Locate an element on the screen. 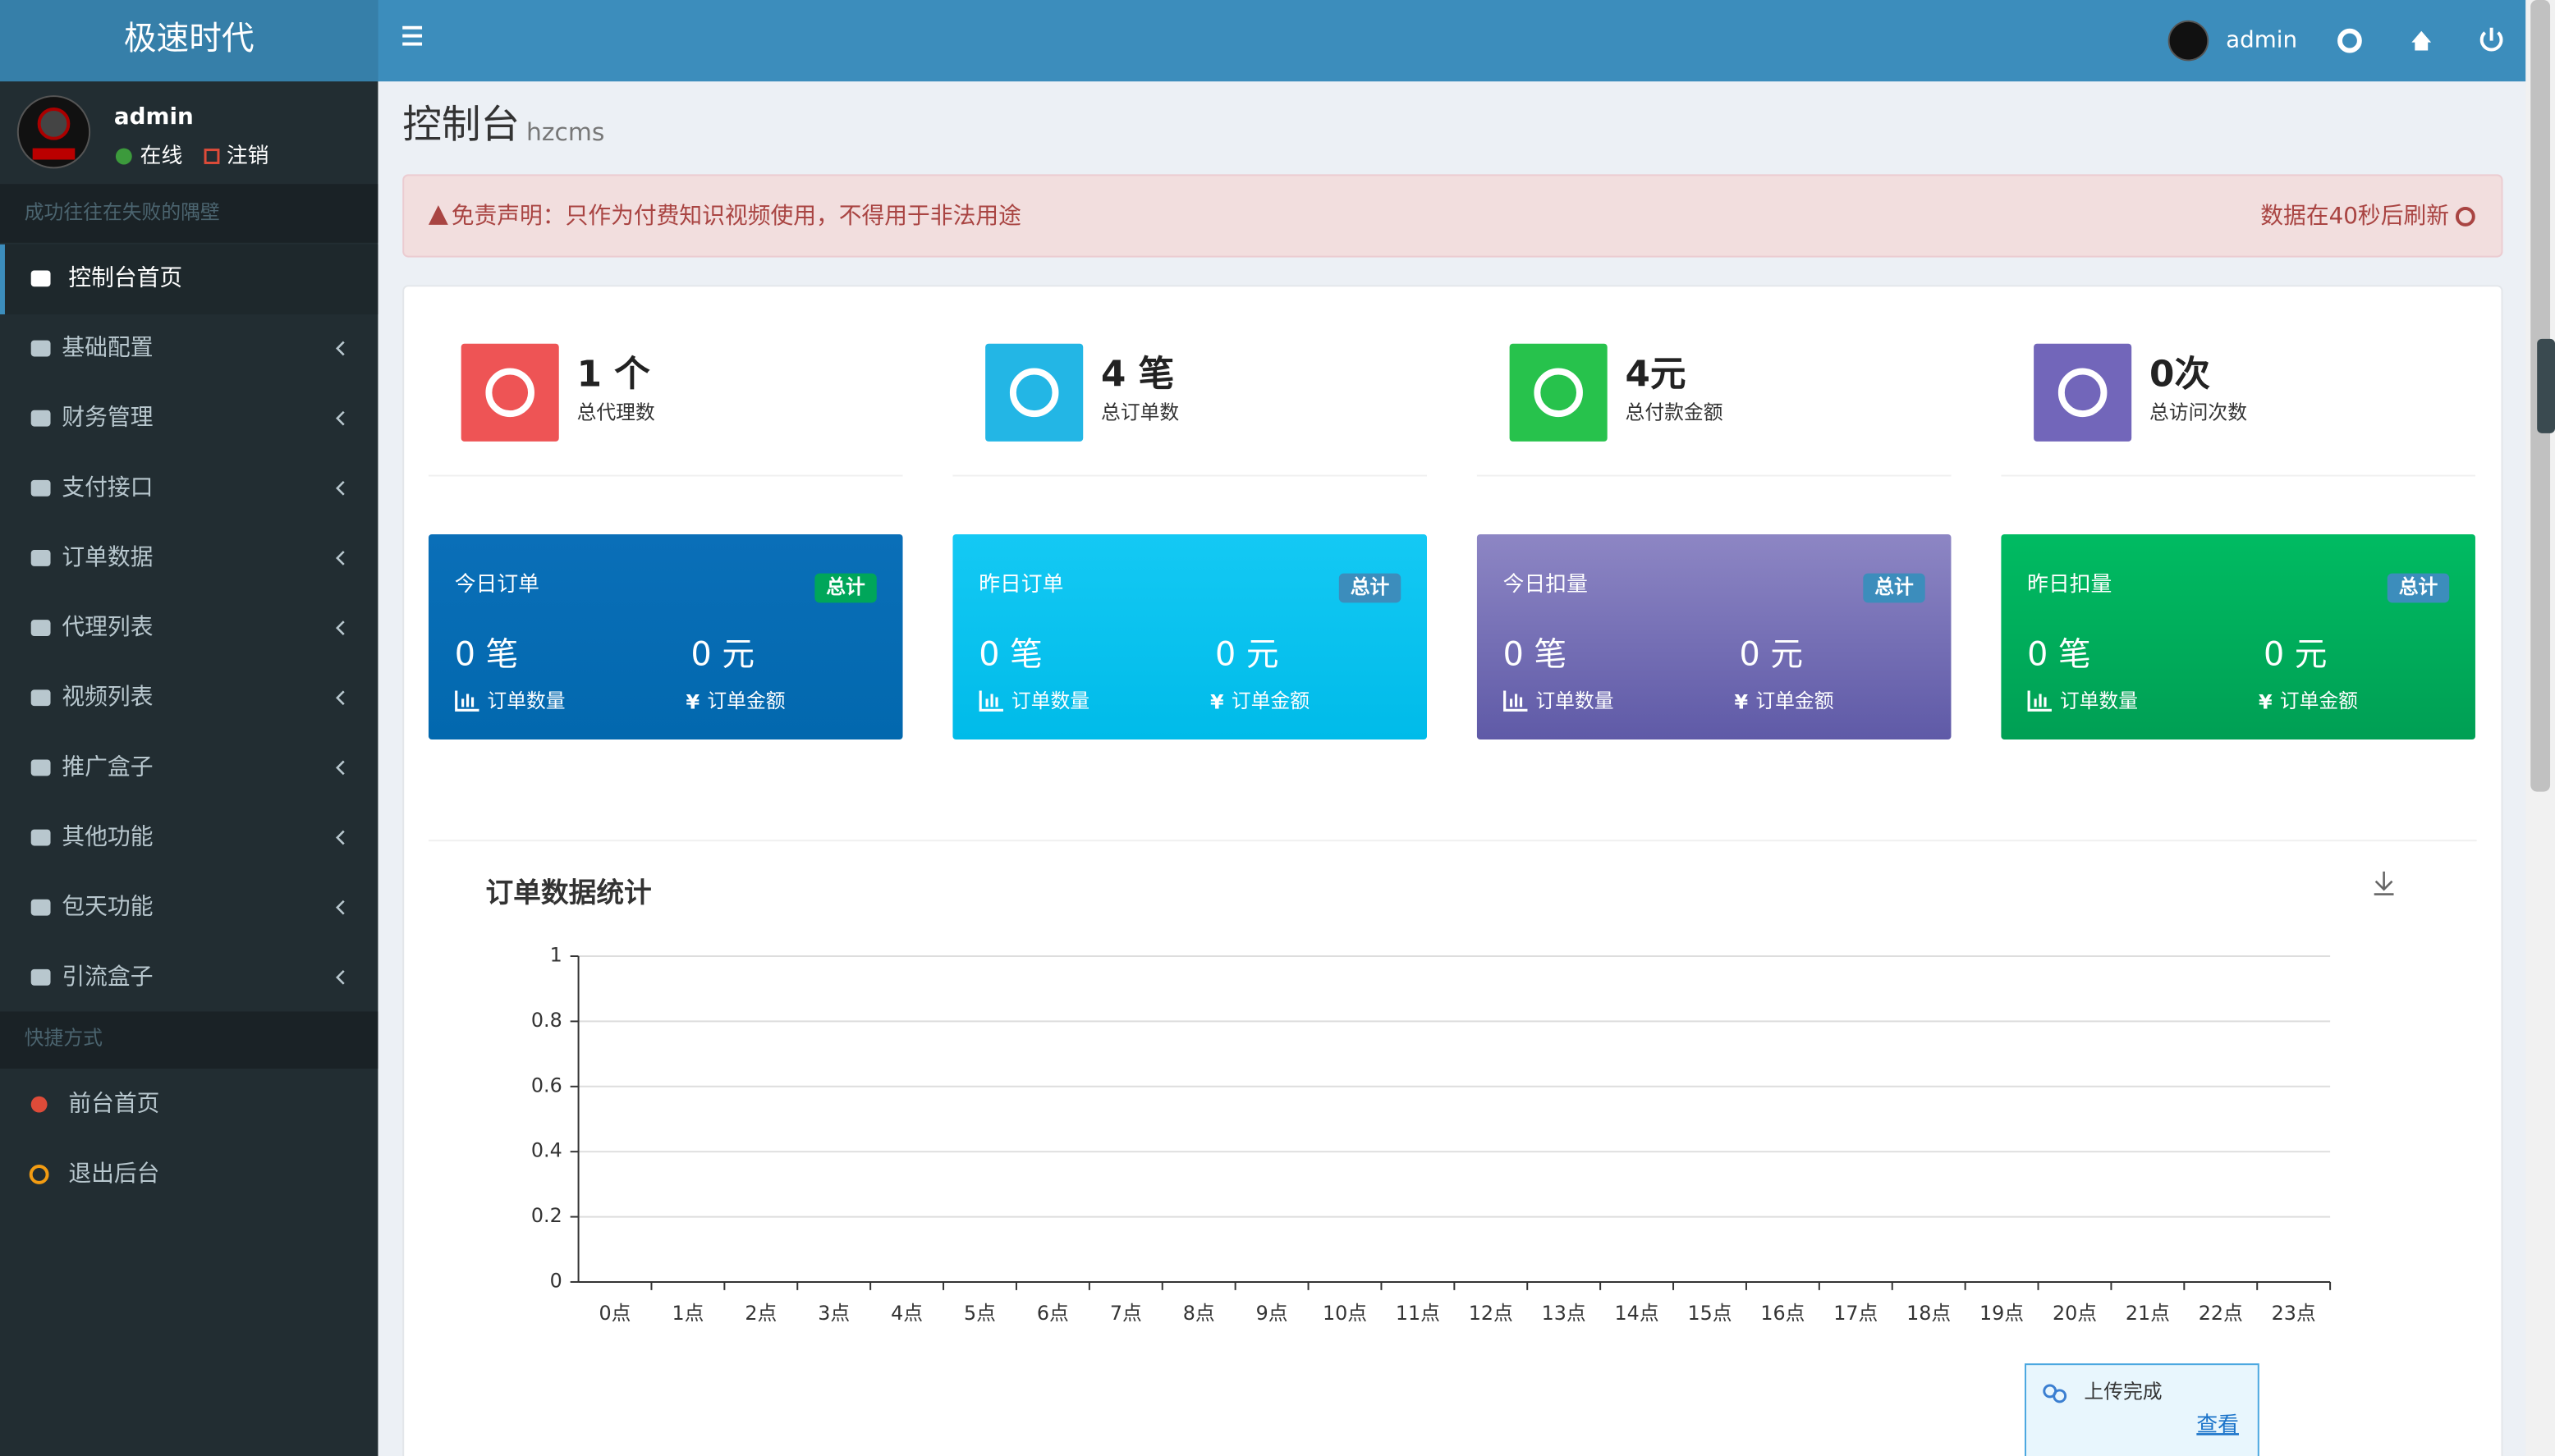 The image size is (2555, 1456). x-tick-label: 19点 is located at coordinates (2002, 1313).